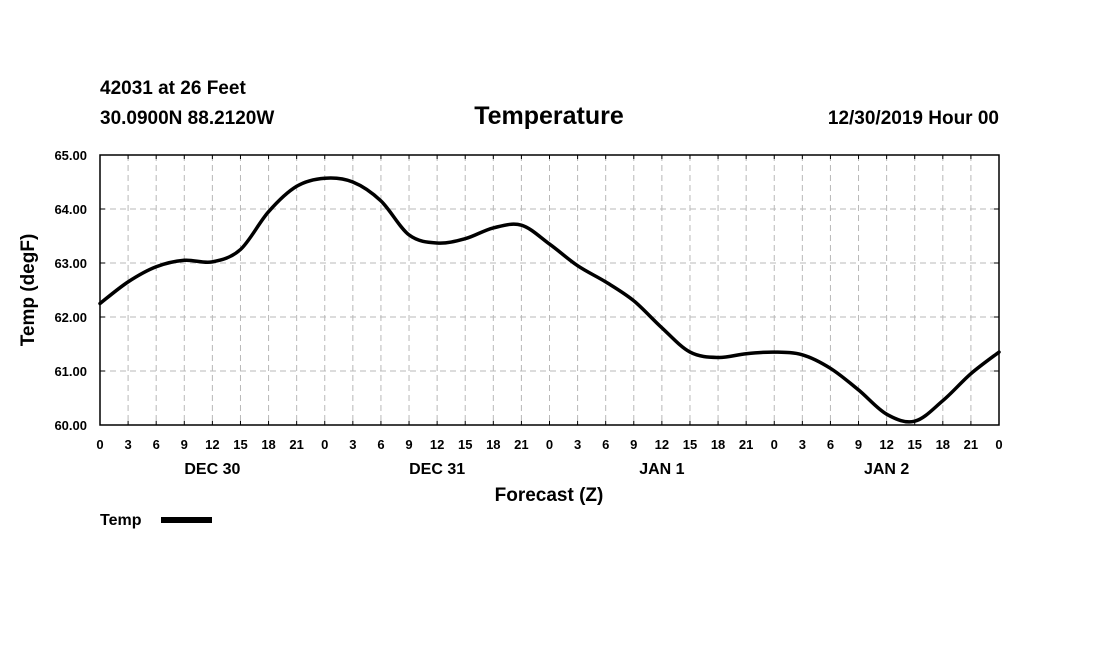 This screenshot has height=650, width=1100. Describe the element at coordinates (886, 469) in the screenshot. I see `day-label: JAN 2` at that location.